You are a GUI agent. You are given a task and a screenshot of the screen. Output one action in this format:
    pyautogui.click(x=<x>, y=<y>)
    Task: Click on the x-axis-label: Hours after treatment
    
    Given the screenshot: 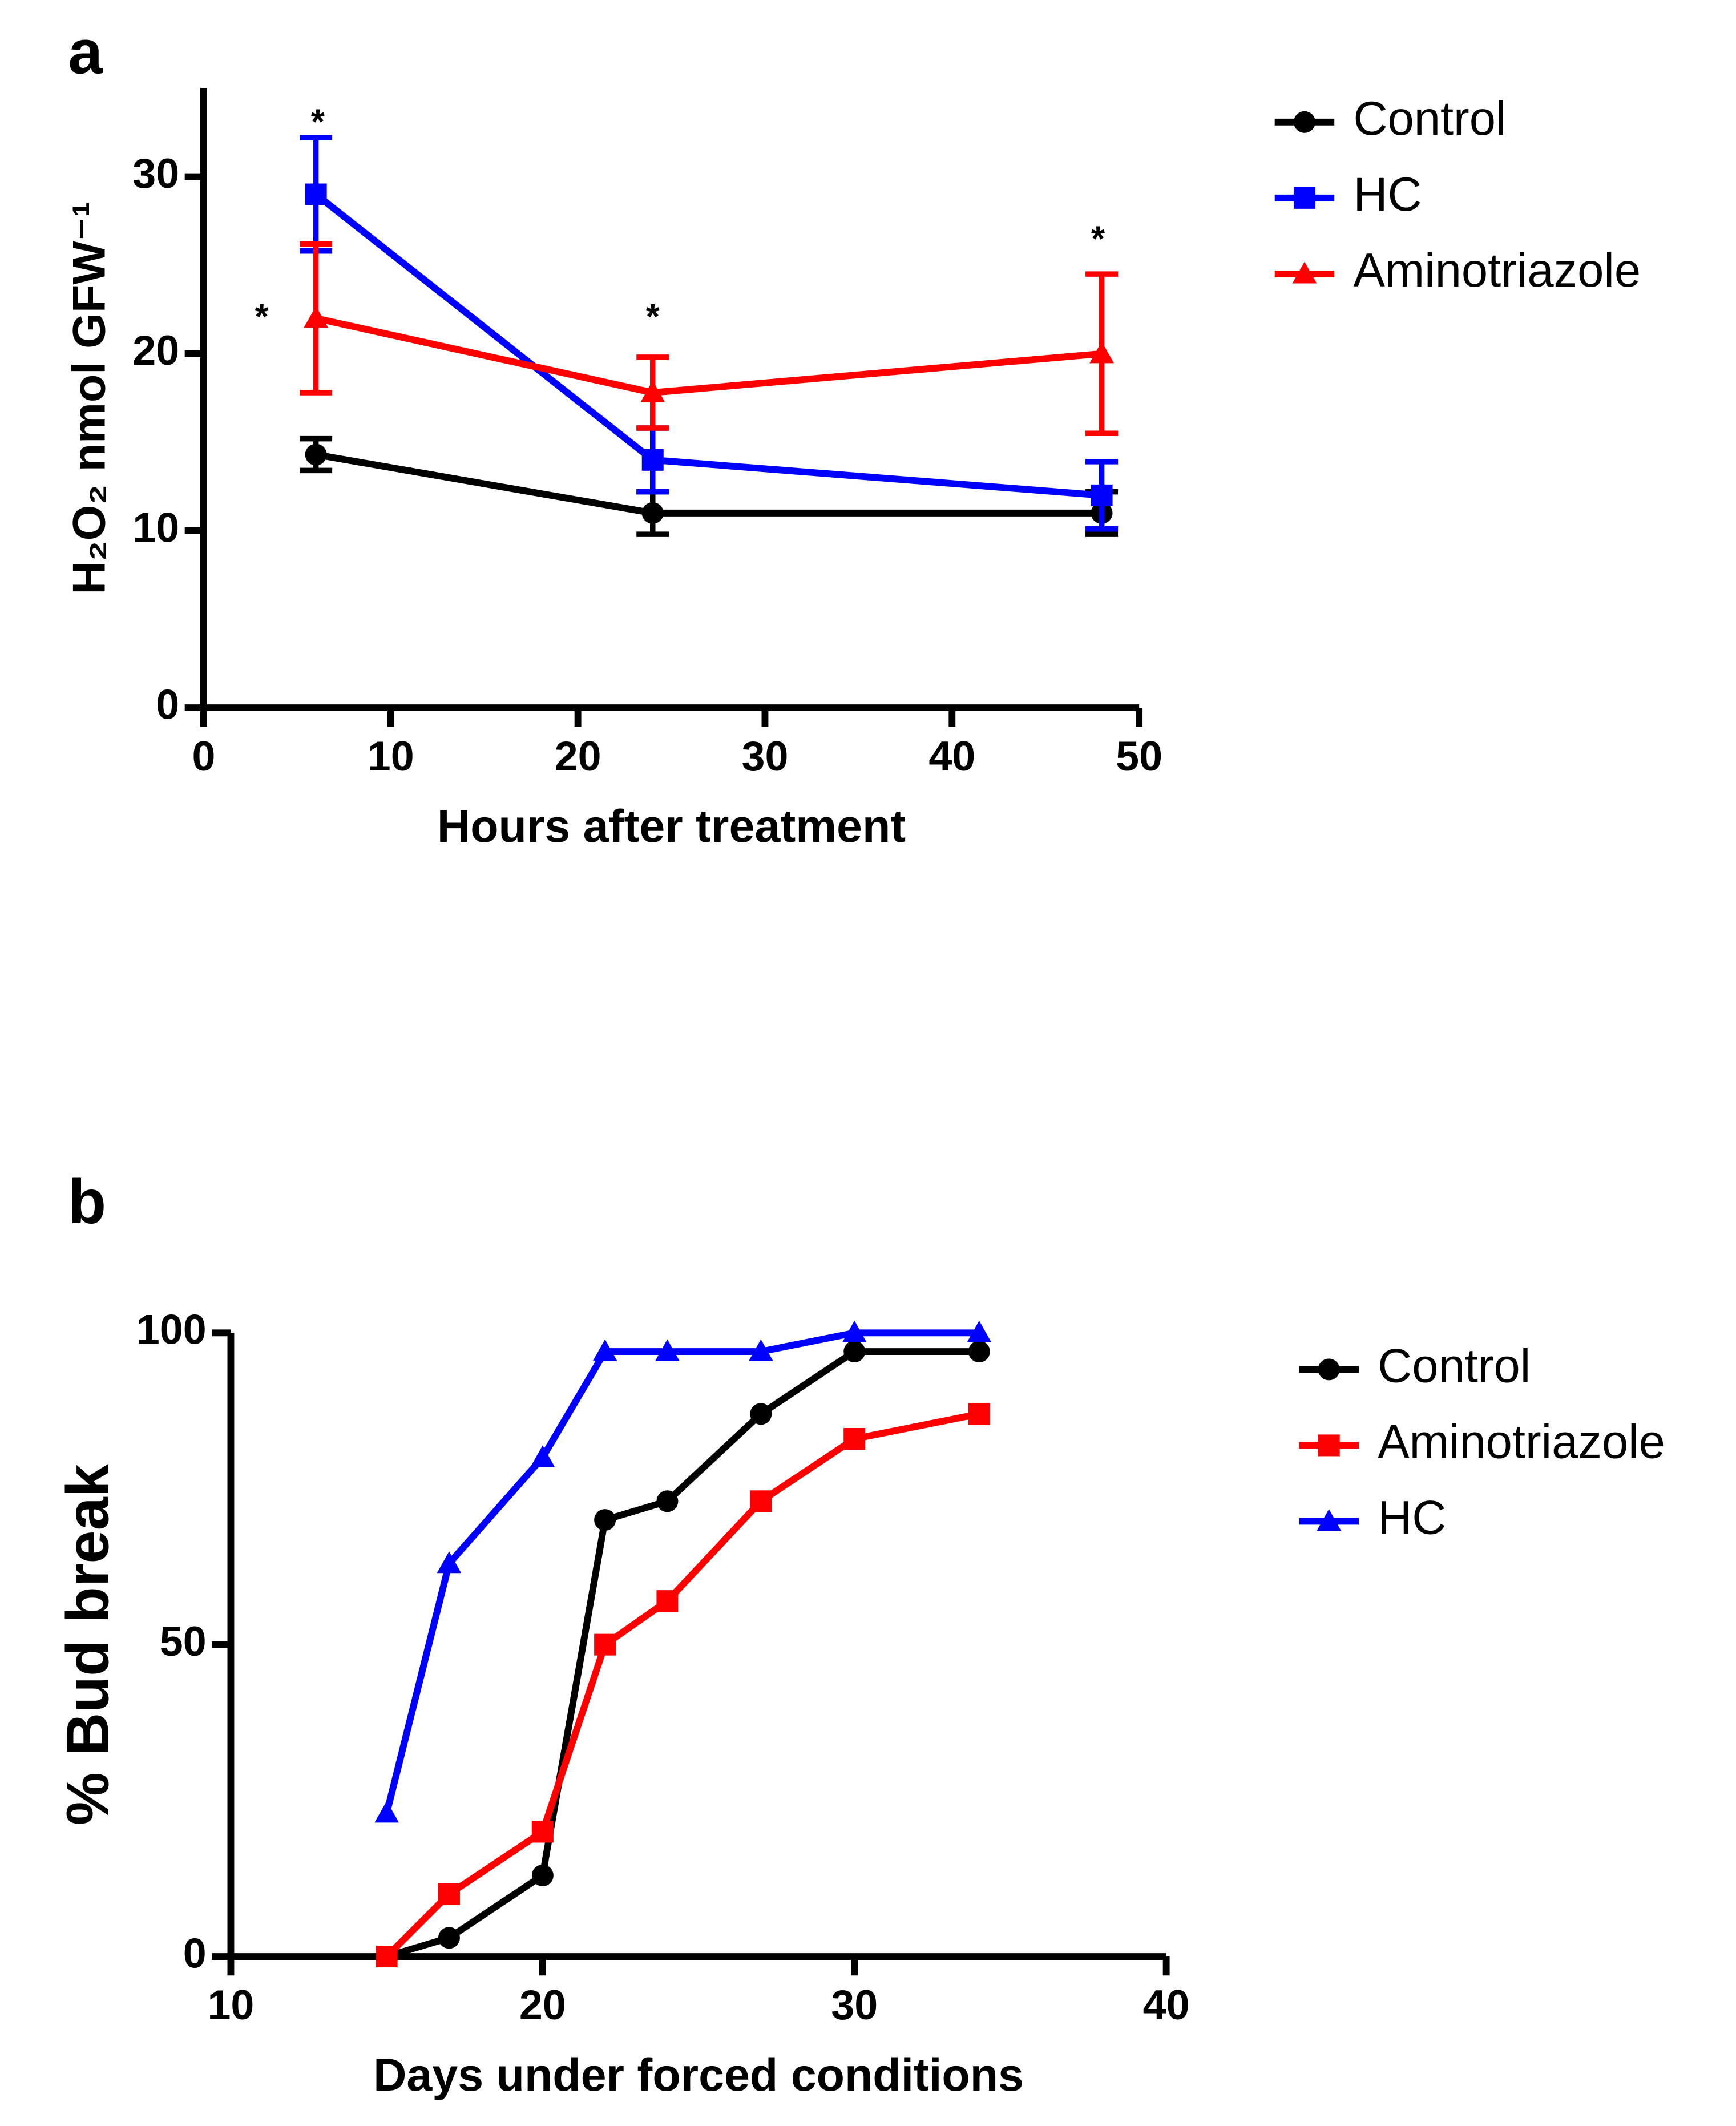 What is the action you would take?
    pyautogui.click(x=671, y=826)
    